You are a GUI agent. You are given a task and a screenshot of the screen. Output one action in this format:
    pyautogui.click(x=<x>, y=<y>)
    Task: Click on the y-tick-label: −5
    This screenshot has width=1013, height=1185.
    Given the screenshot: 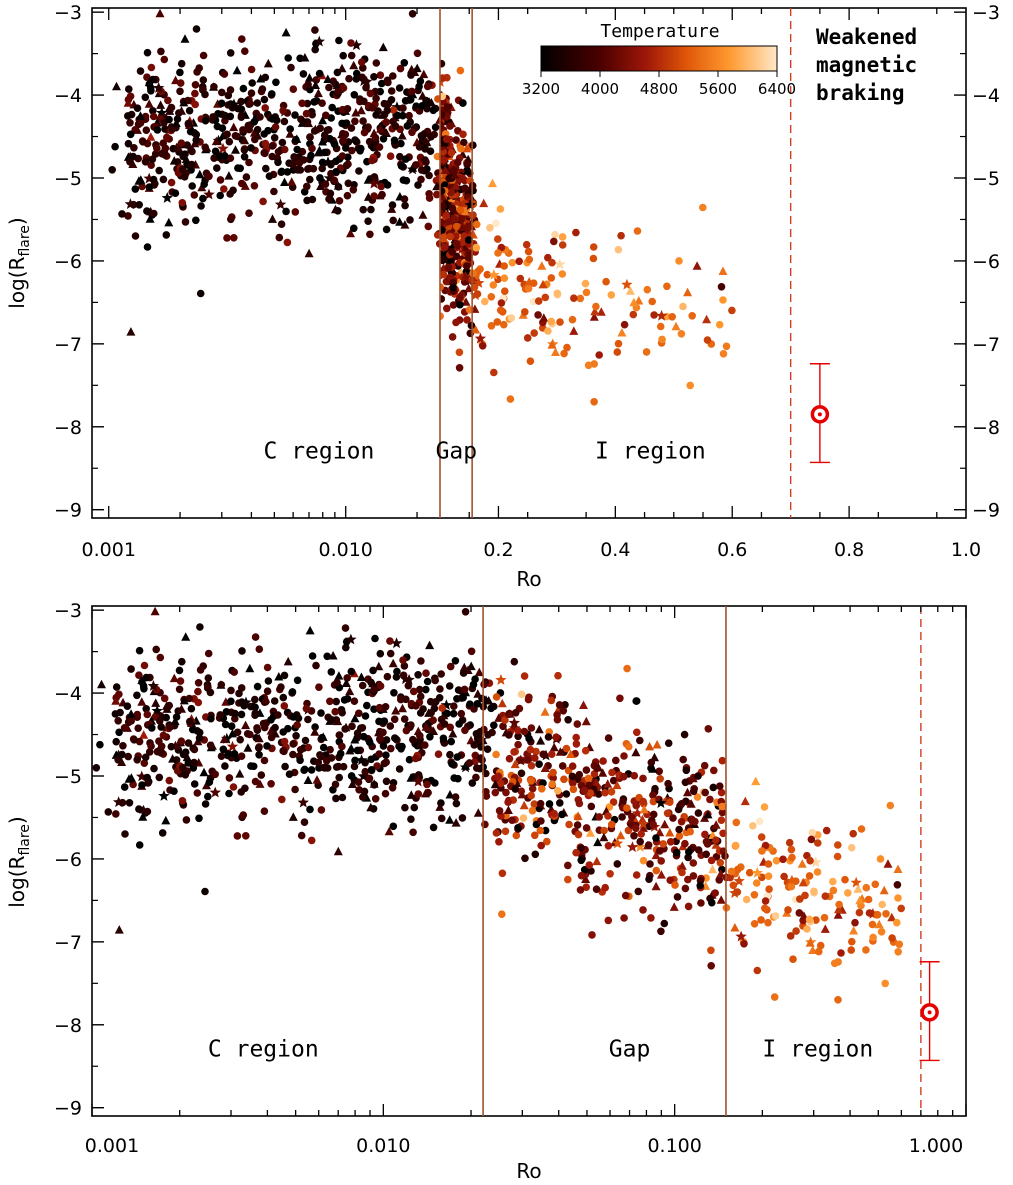 What is the action you would take?
    pyautogui.click(x=68, y=777)
    